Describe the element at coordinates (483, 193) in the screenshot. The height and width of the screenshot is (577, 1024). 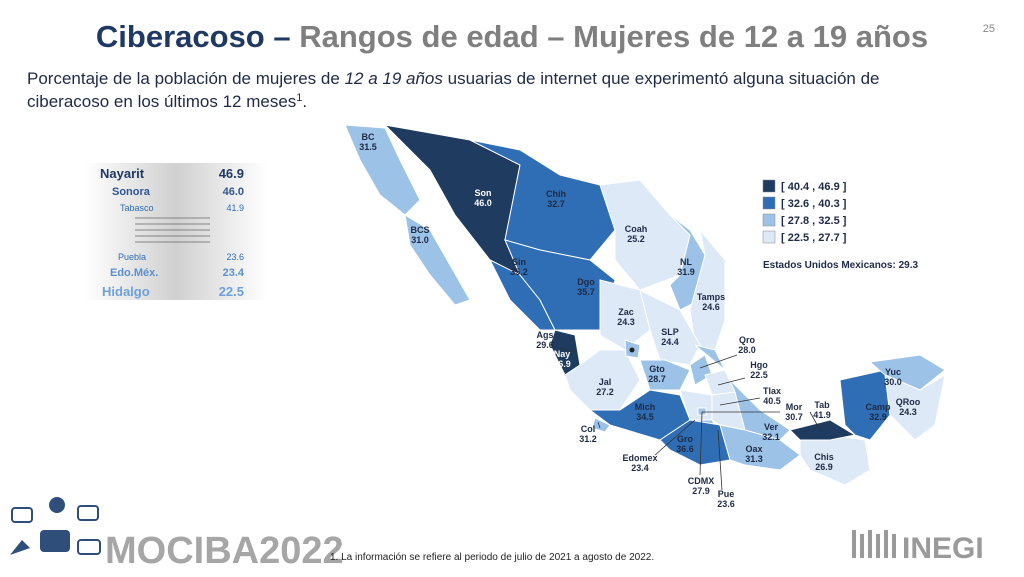
I see `state-abbr: Son` at that location.